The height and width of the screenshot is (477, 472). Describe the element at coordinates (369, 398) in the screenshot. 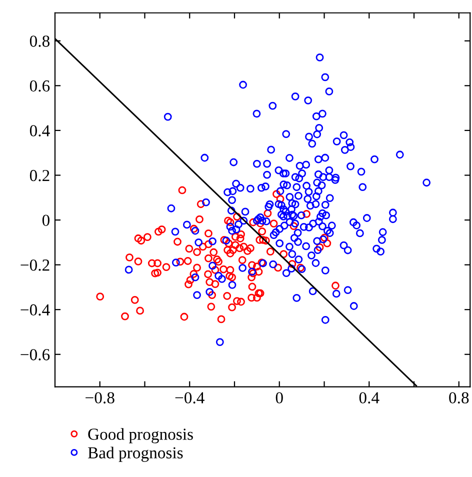

I see `x-tick-label: 0.4` at that location.